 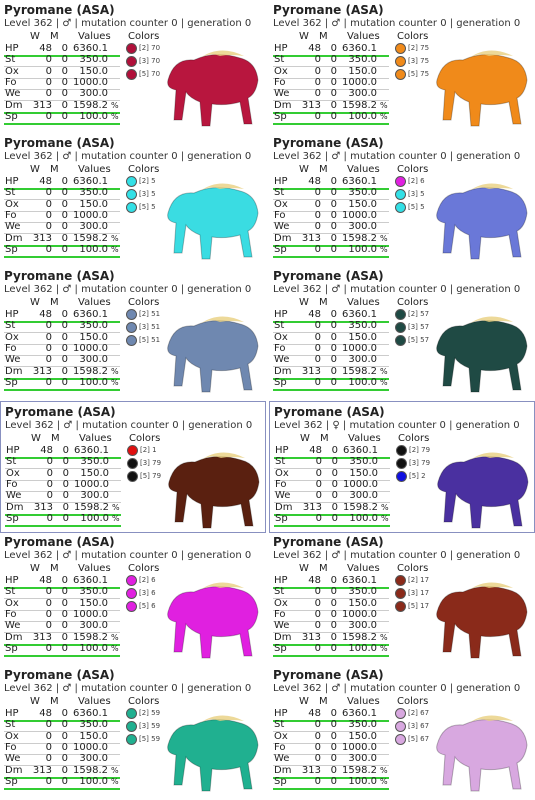 What do you see at coordinates (213, 354) in the screenshot?
I see `creature-image` at bounding box center [213, 354].